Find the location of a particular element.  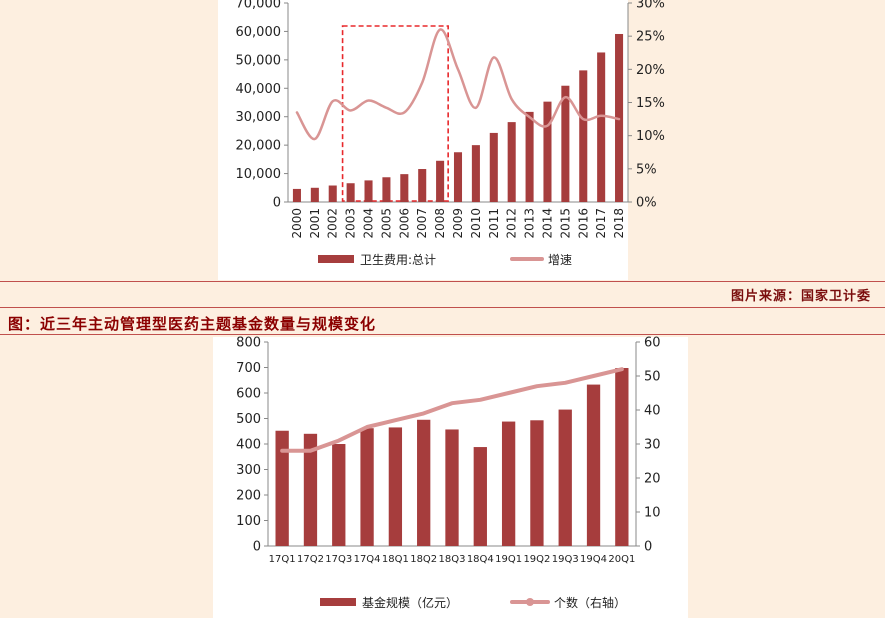

bar-2003 is located at coordinates (350, 192).